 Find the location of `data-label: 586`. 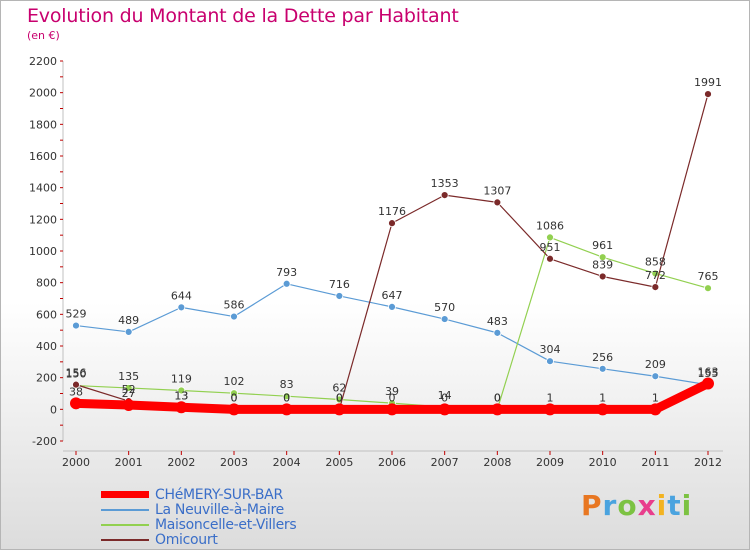

data-label: 586 is located at coordinates (234, 305).